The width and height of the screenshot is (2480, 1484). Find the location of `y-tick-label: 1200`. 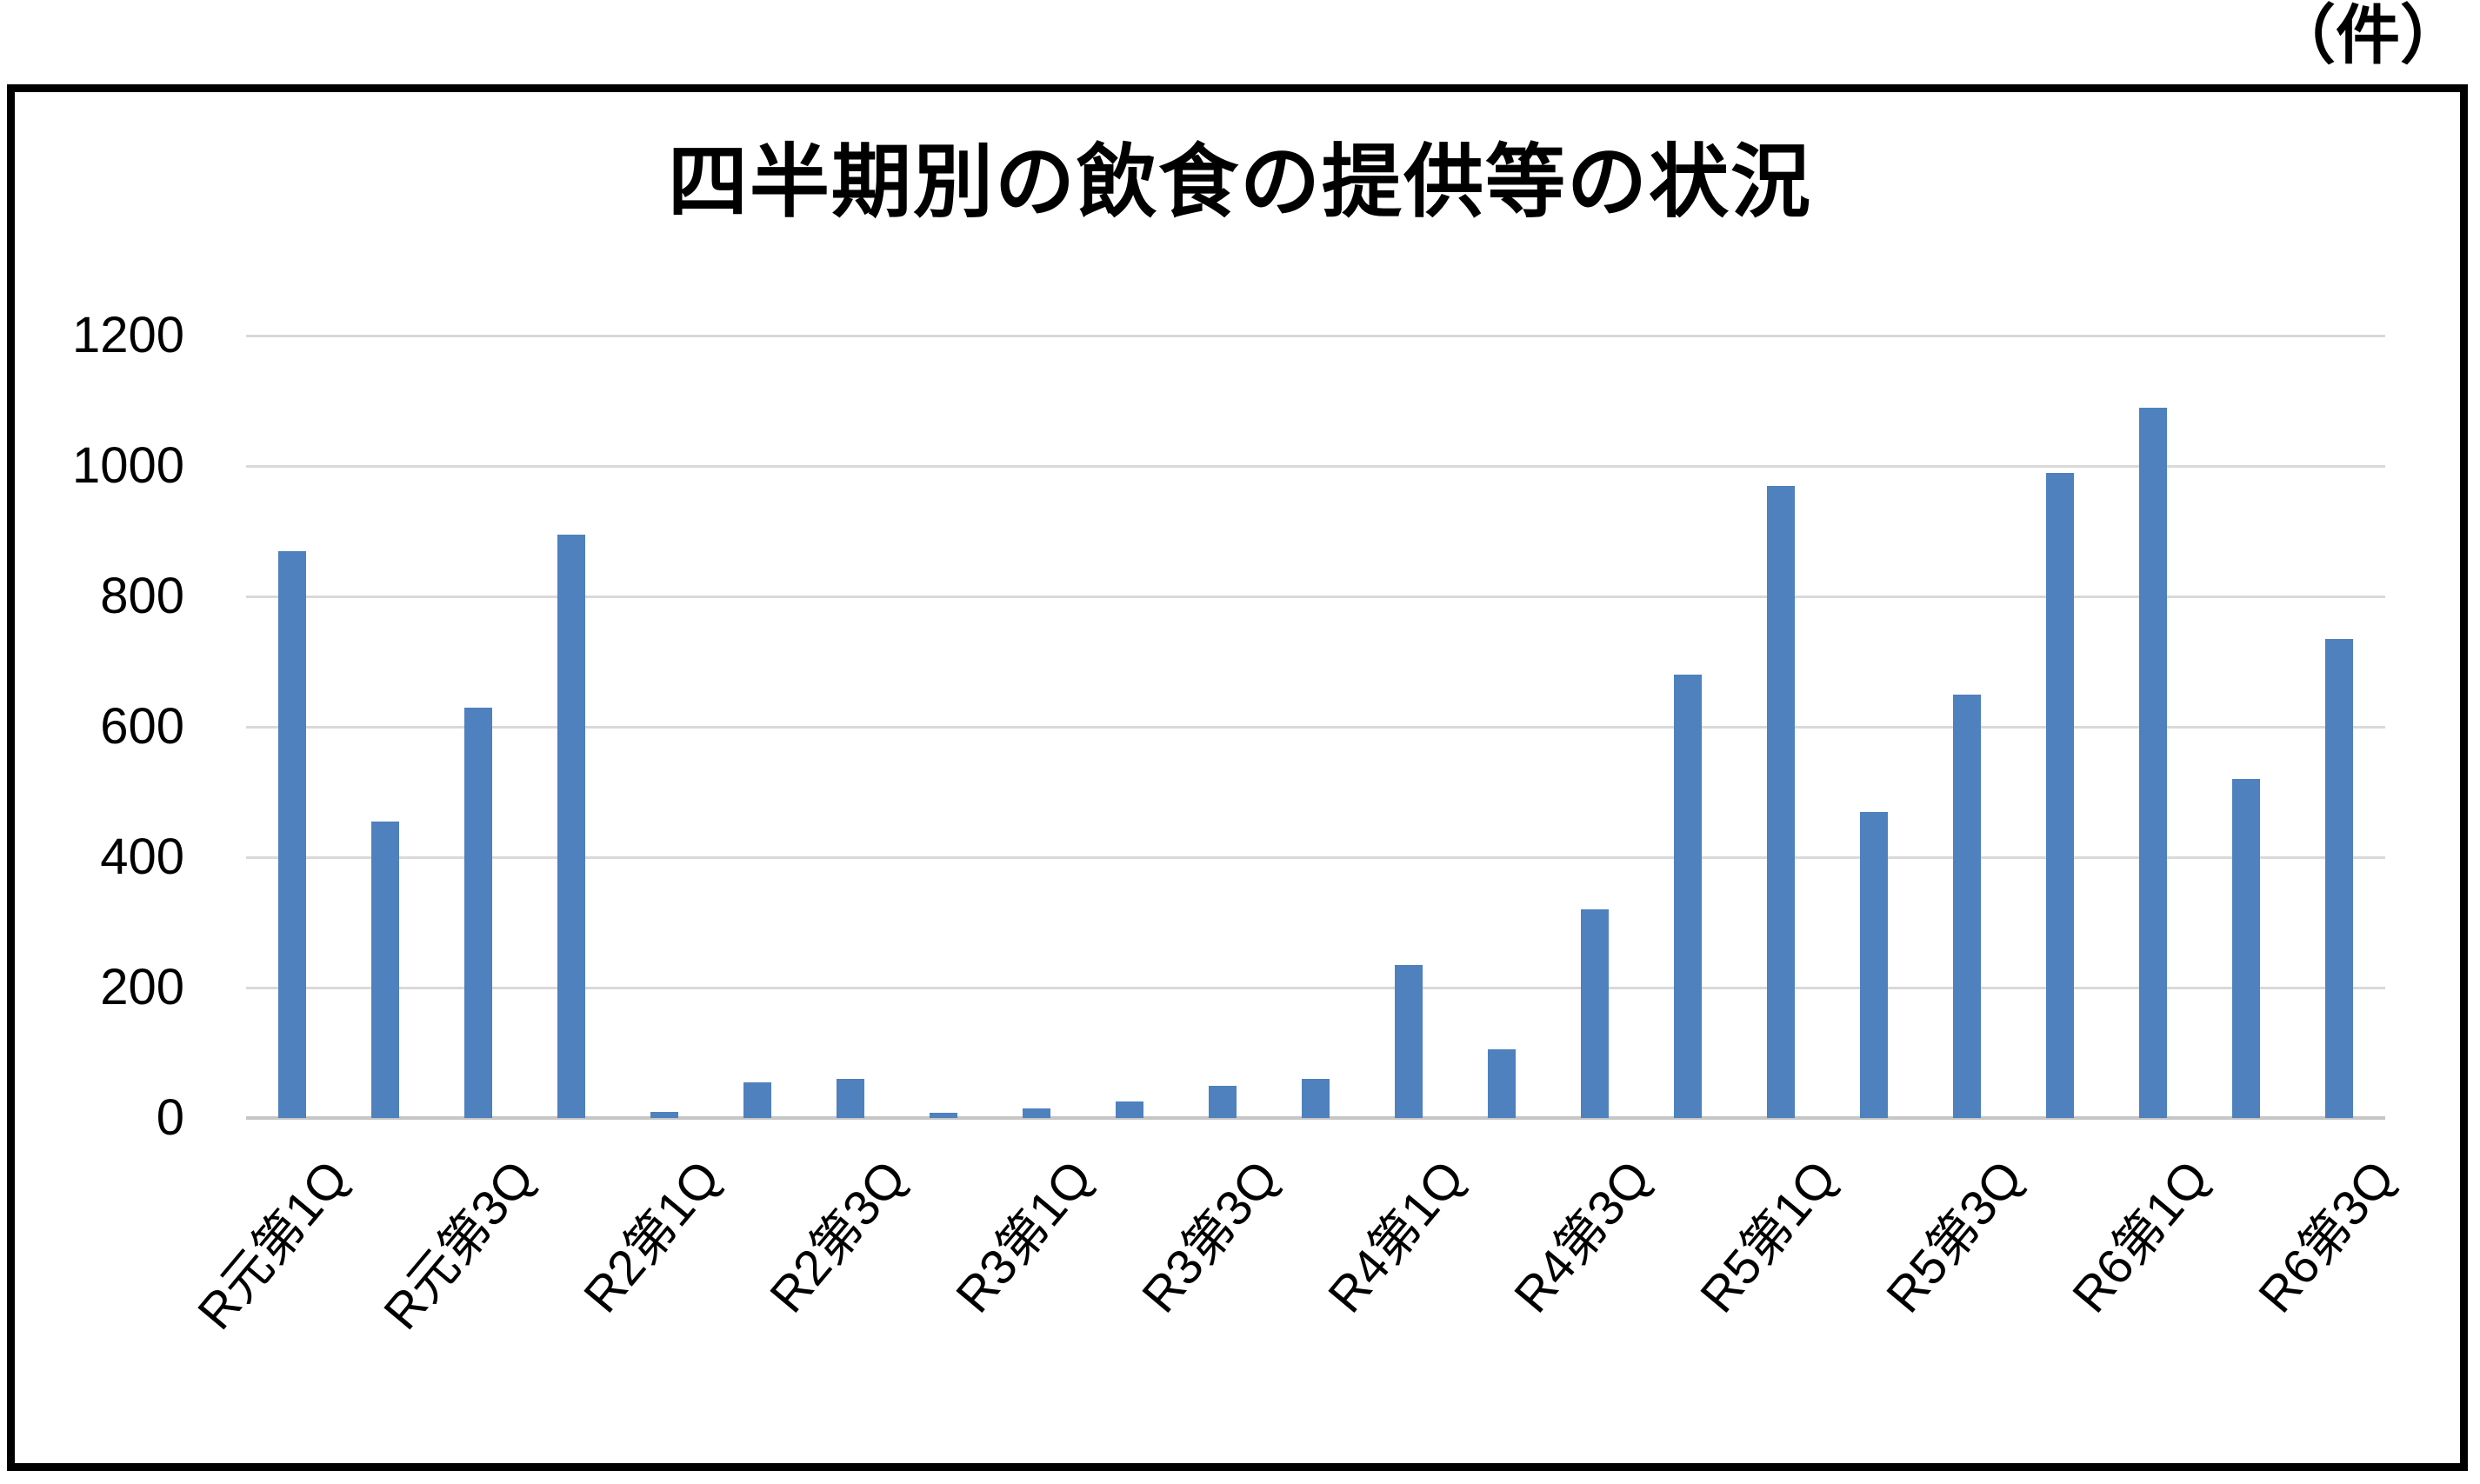

y-tick-label: 1200 is located at coordinates (127, 335).